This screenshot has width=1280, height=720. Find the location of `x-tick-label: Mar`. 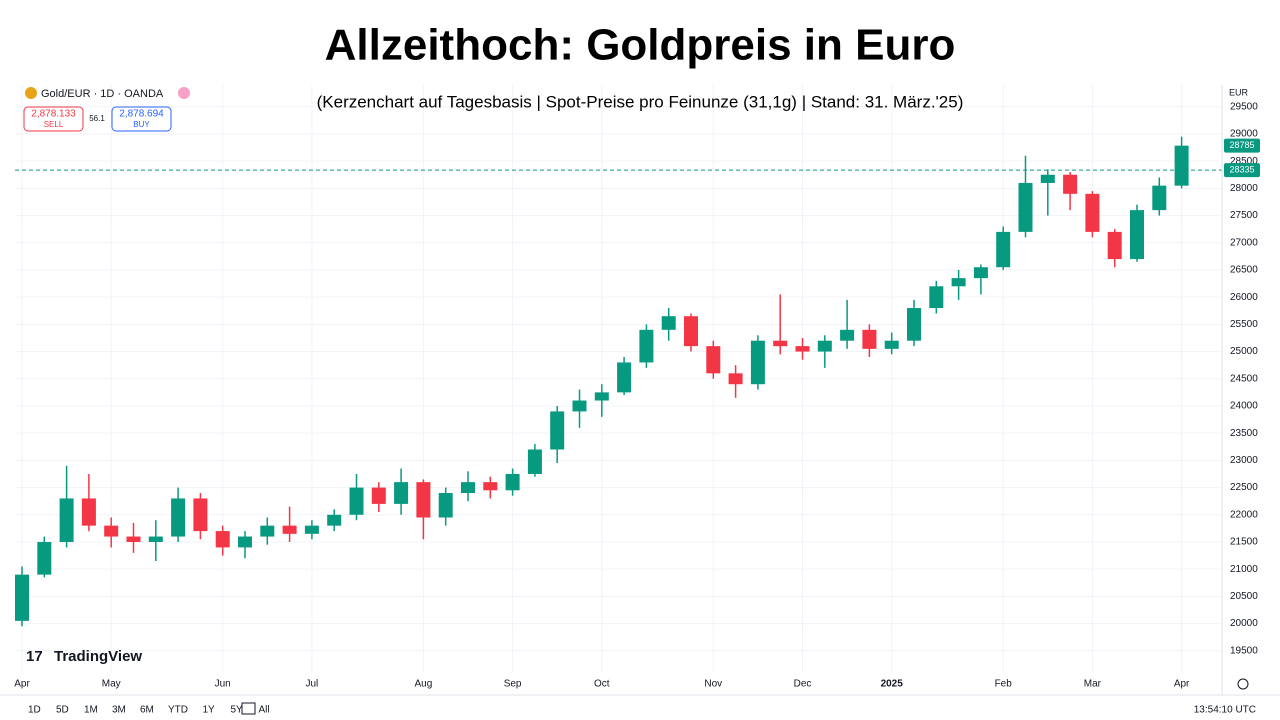

x-tick-label: Mar is located at coordinates (1093, 684).